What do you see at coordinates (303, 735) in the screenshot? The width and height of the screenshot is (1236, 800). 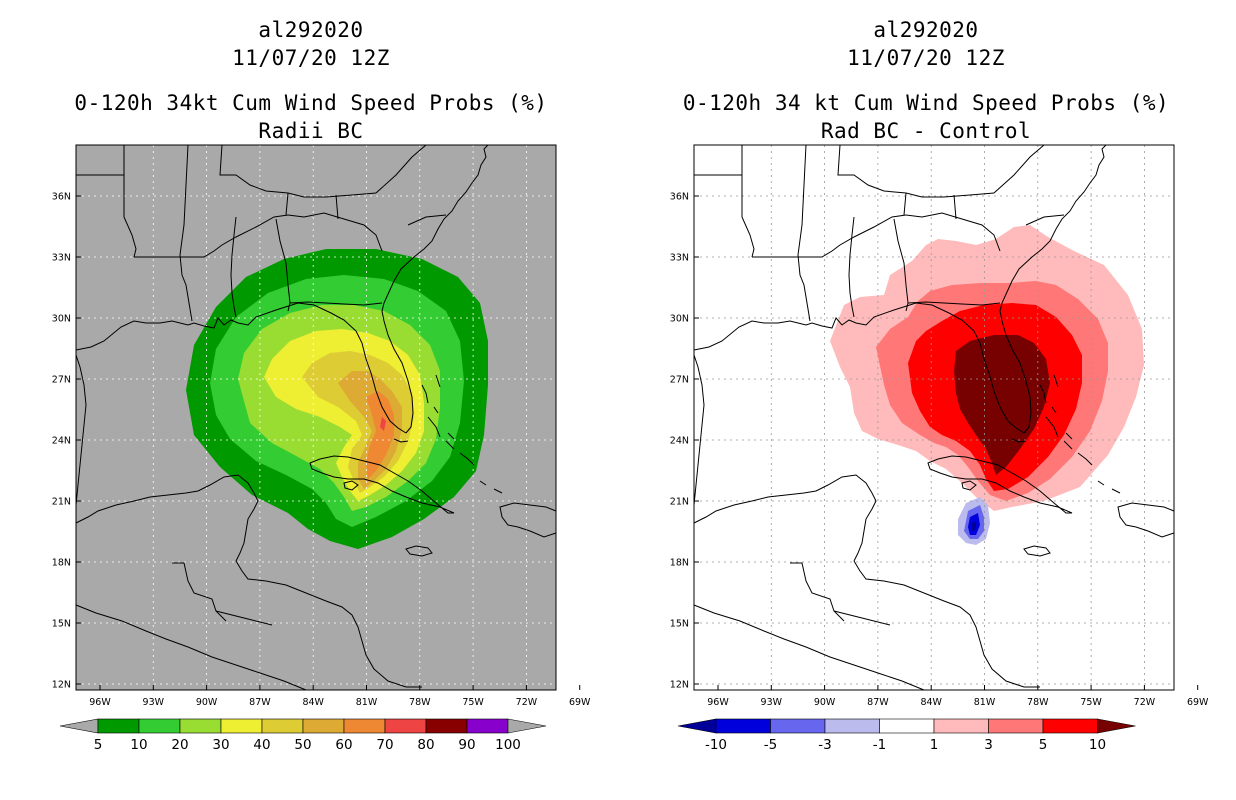 I see `left-colorbar: 5 10 20 30 40 50 60 70 80 90 100` at bounding box center [303, 735].